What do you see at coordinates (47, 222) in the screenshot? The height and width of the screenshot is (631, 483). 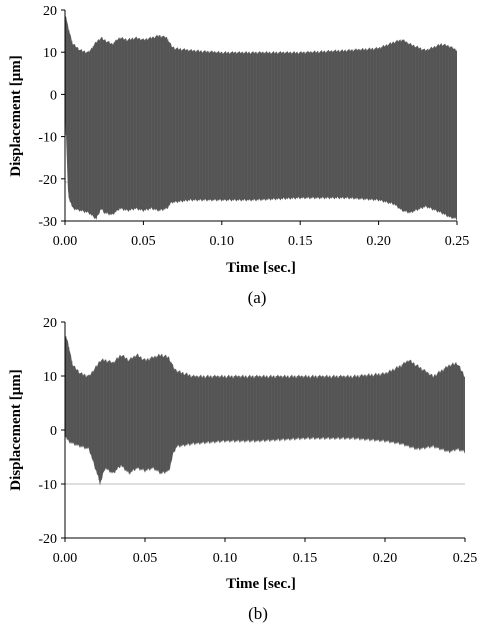 I see `y-tick-label: -30` at bounding box center [47, 222].